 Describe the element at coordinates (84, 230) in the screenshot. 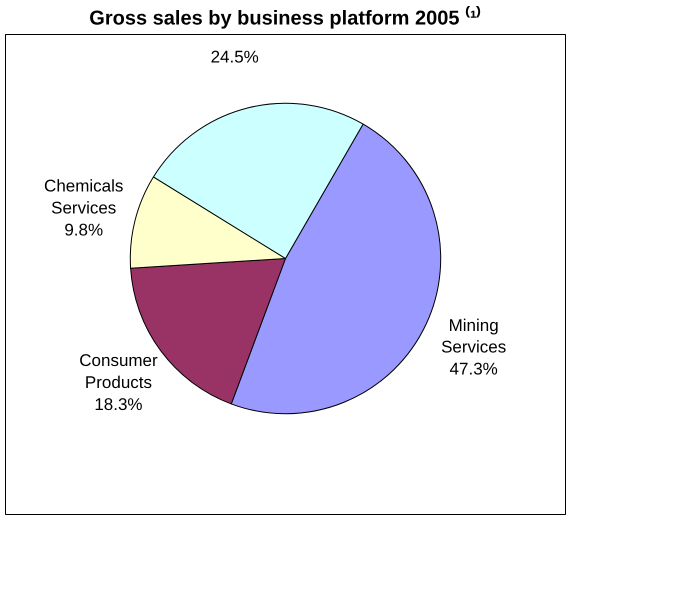

I see `data-label: 9.8%` at that location.